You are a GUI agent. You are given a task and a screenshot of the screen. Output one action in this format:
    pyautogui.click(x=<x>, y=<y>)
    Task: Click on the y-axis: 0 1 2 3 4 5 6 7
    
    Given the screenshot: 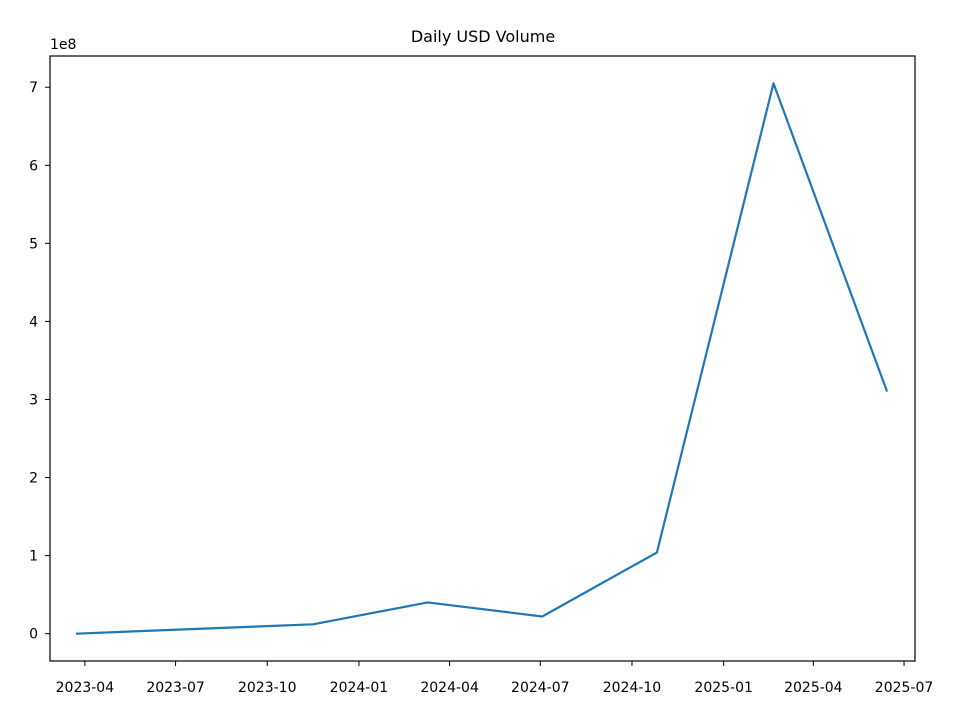 What is the action you would take?
    pyautogui.click(x=39, y=361)
    